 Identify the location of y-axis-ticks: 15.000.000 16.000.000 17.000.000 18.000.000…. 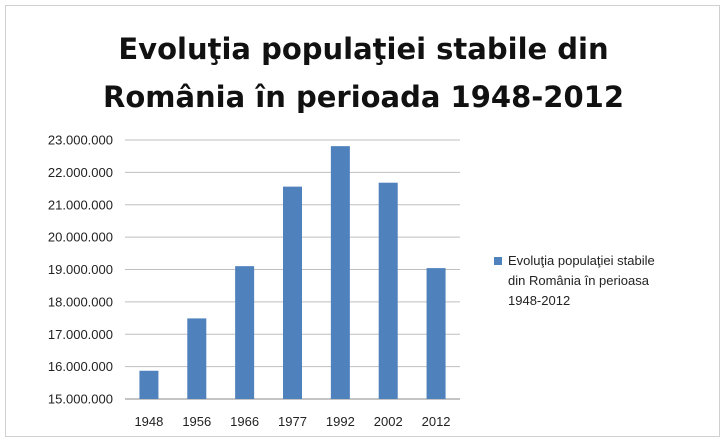
(80, 270).